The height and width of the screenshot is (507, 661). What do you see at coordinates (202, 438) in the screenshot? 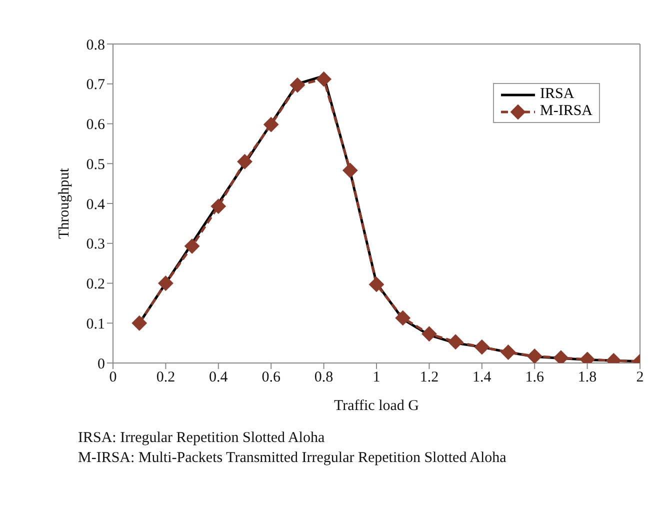
I see `text: IRSA: Irregular Repetition Slotted Aloha` at bounding box center [202, 438].